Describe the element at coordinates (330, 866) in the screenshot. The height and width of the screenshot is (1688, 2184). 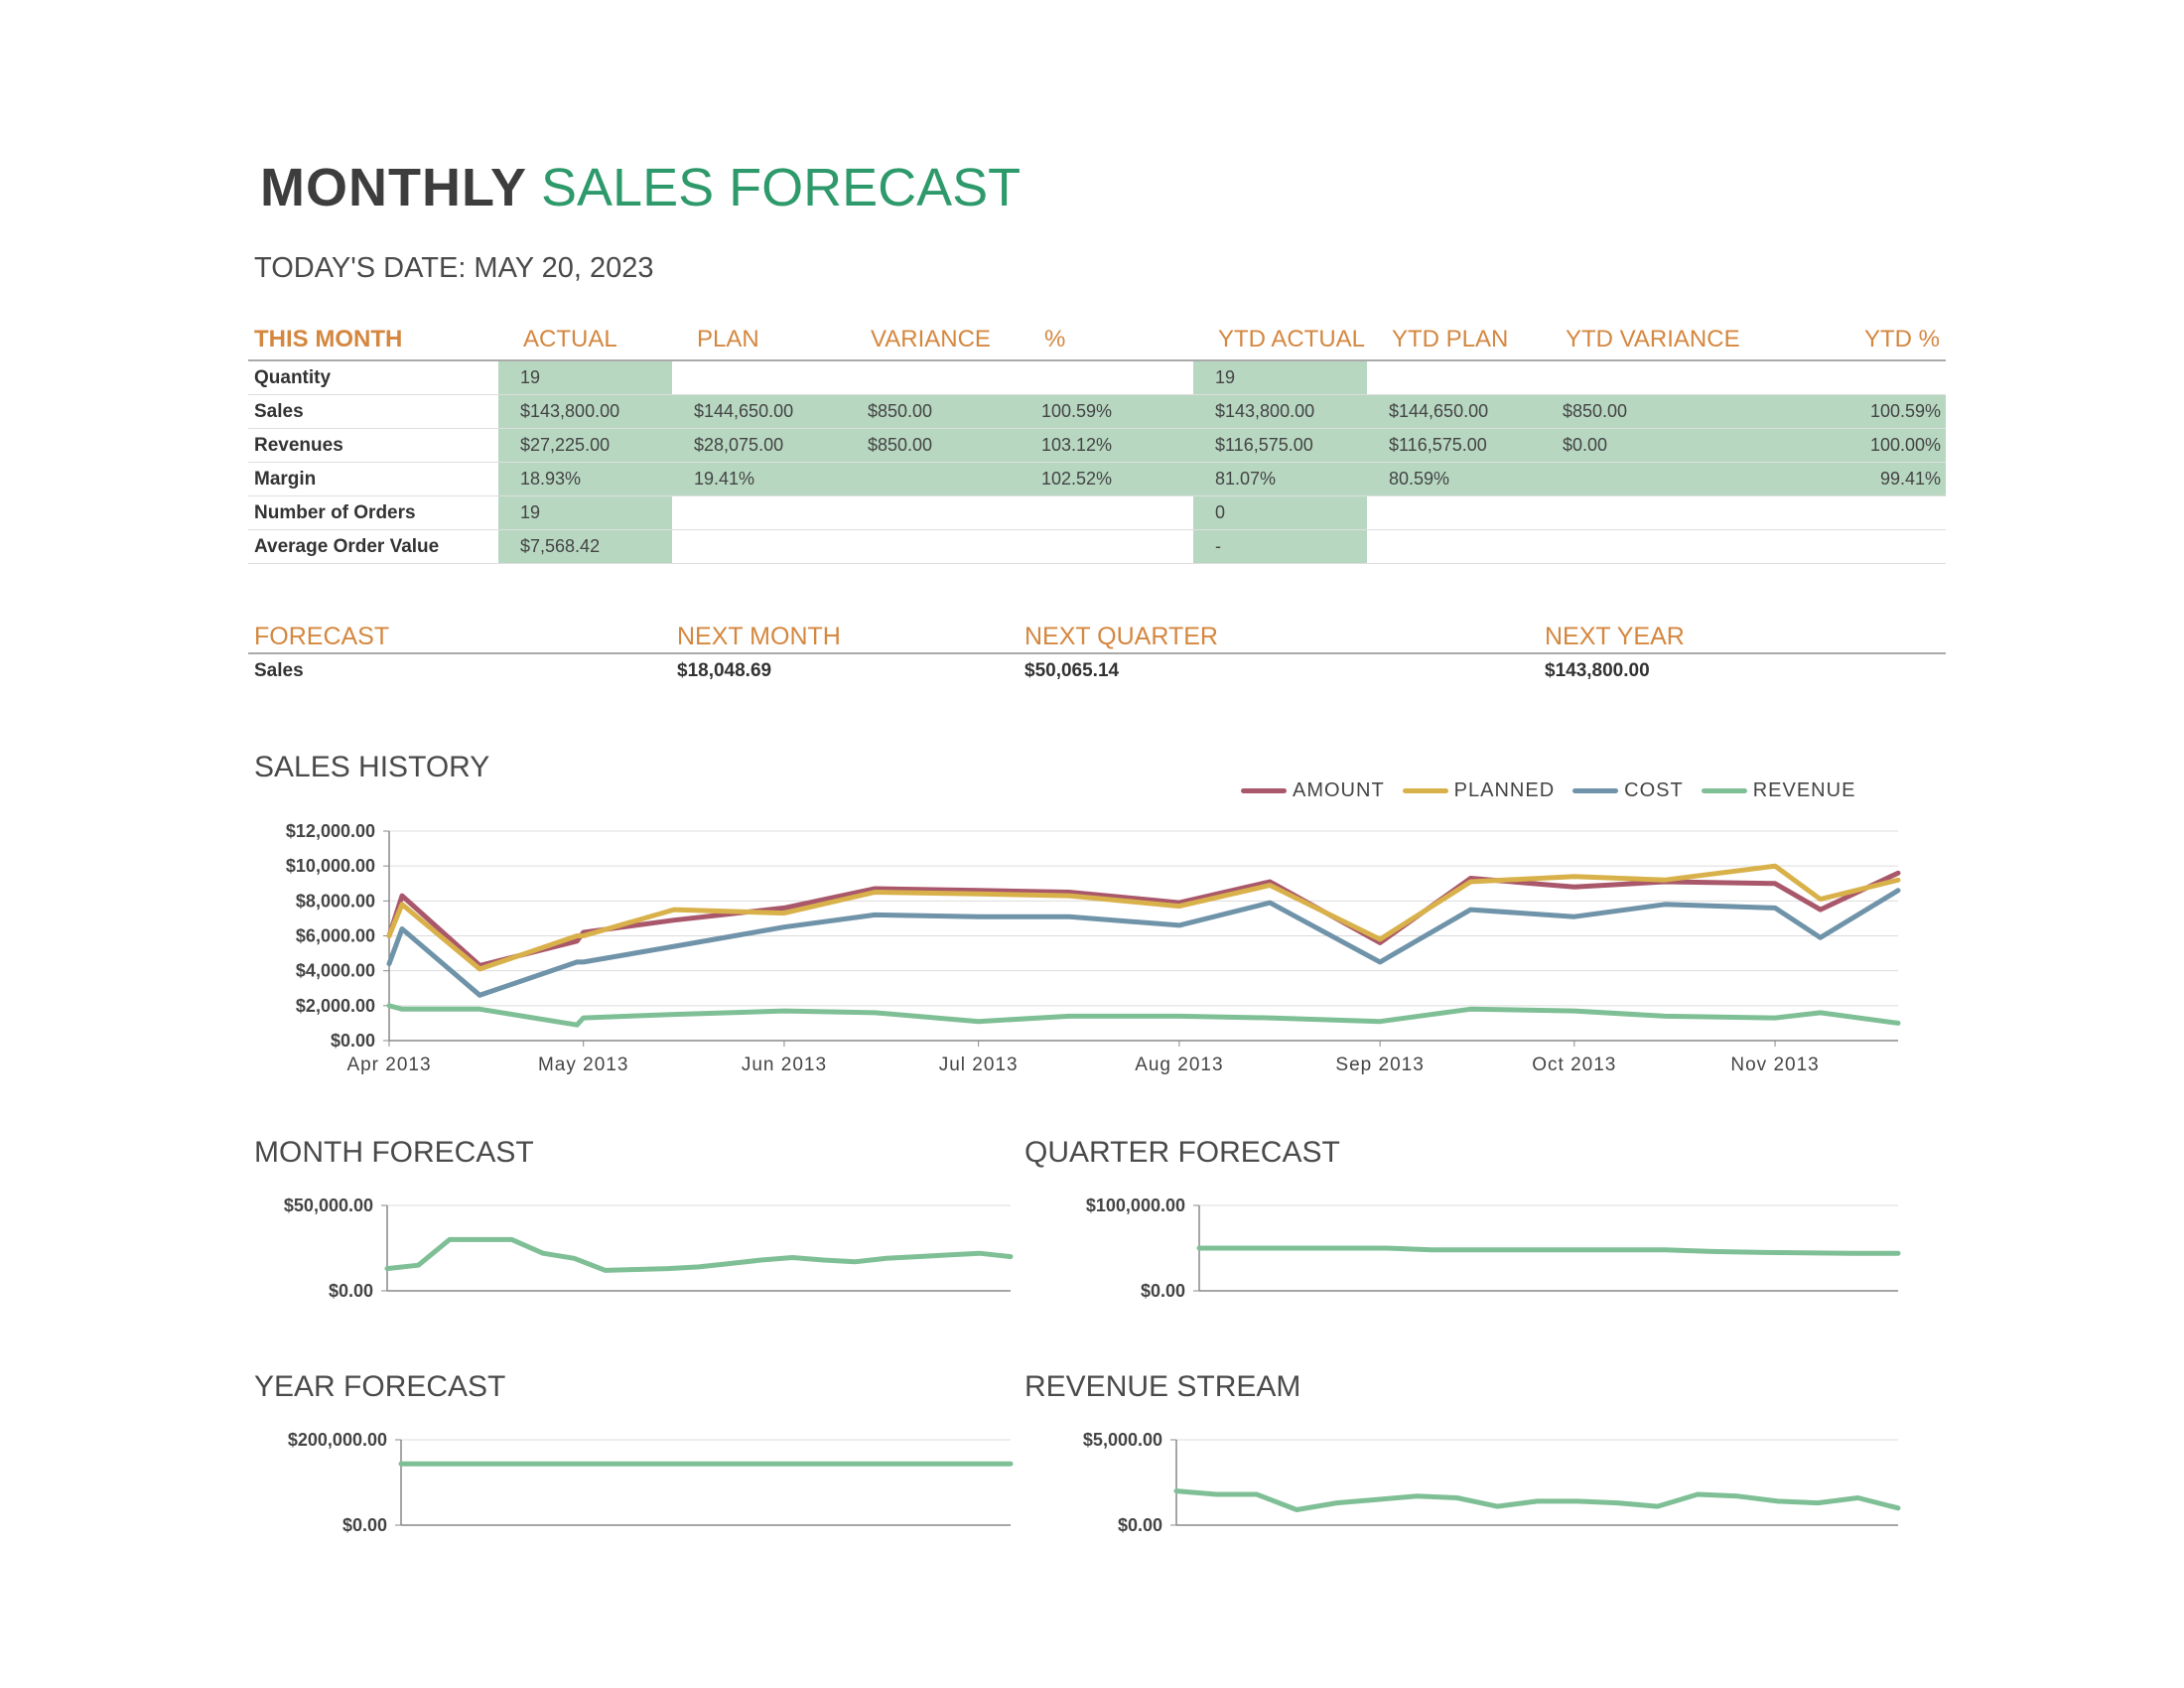
I see `y-tick-label: $10,000.00` at that location.